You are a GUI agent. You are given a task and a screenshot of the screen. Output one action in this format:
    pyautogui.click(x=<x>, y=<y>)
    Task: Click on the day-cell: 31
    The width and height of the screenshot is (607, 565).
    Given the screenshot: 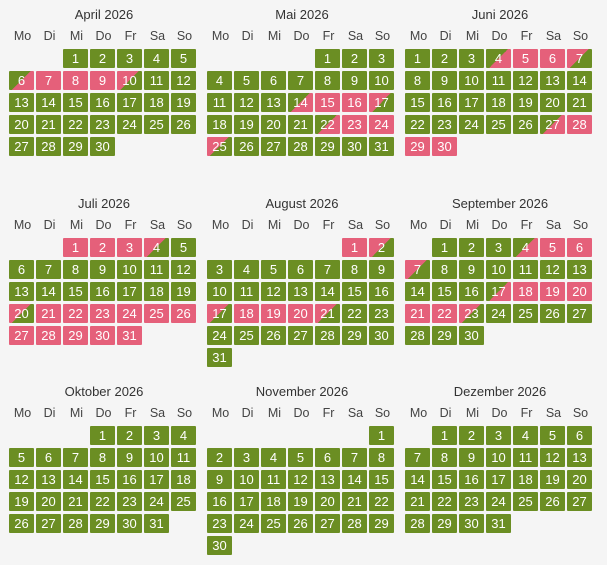 What is the action you would take?
    pyautogui.click(x=498, y=523)
    